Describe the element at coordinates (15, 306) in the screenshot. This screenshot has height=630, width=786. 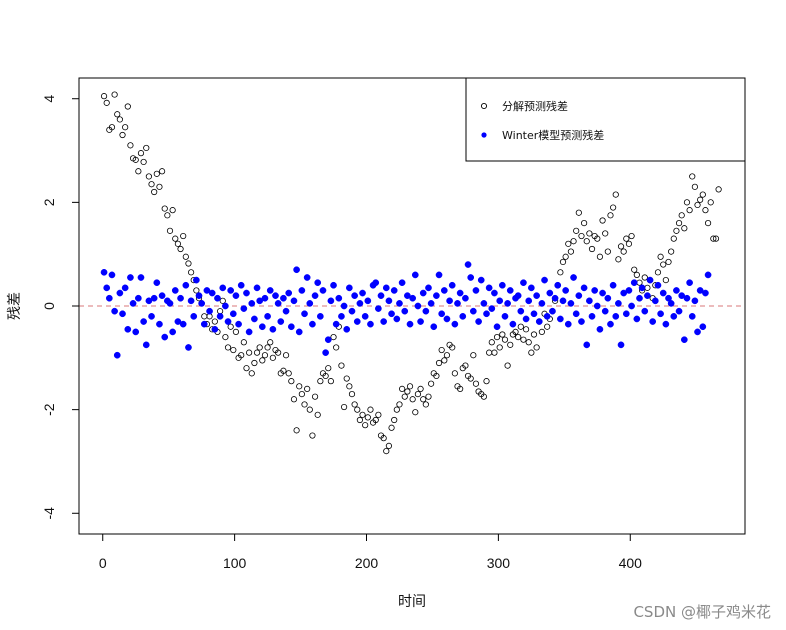
I see `y-axis-title: 残差` at that location.